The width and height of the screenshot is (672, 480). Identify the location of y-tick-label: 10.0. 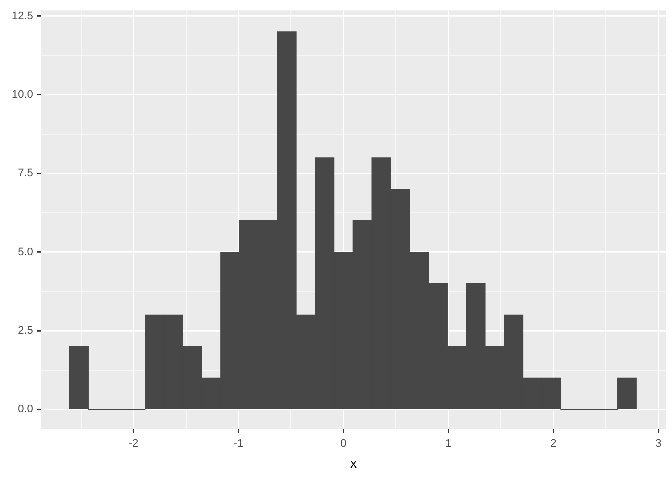
(23, 94).